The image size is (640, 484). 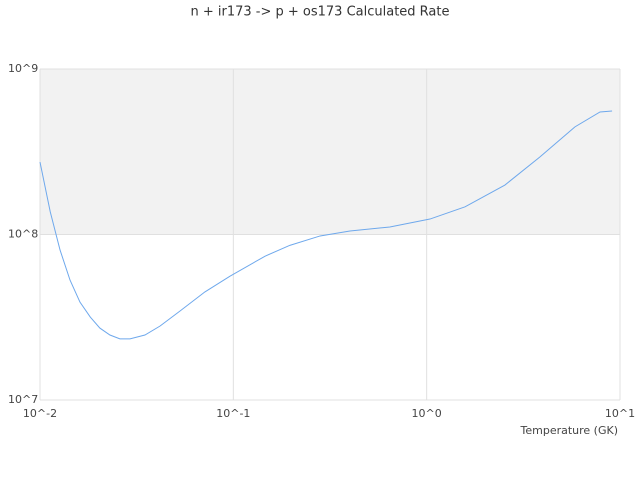 What do you see at coordinates (233, 413) in the screenshot?
I see `x-tick-label: 10^-1` at bounding box center [233, 413].